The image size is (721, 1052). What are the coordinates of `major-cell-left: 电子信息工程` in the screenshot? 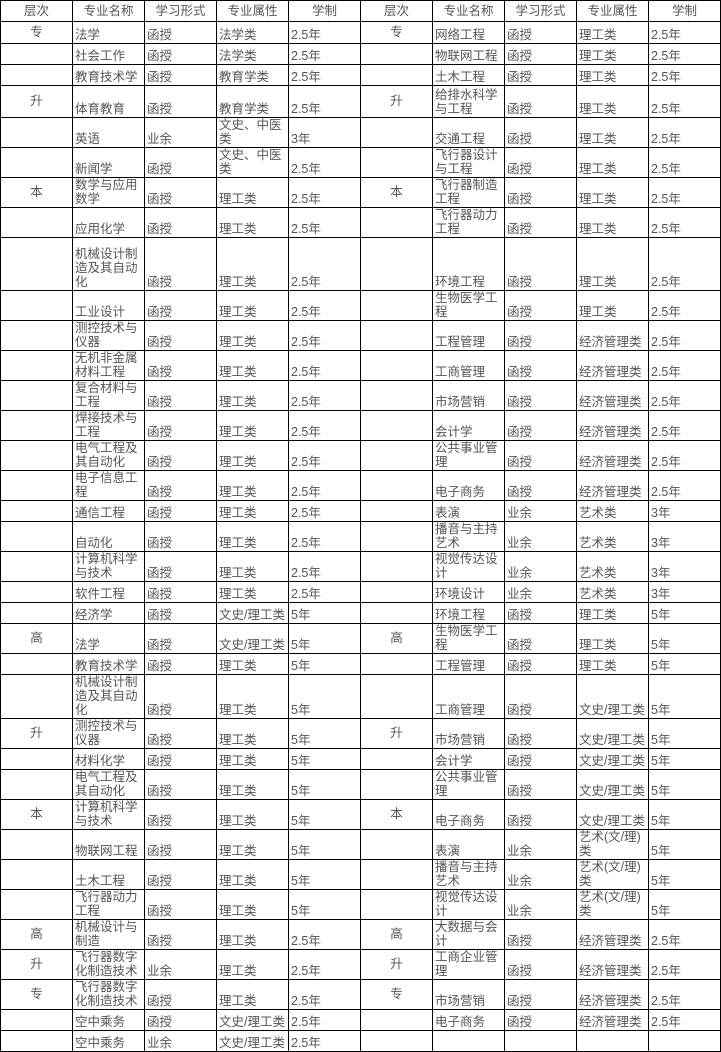 It's located at (108, 485).